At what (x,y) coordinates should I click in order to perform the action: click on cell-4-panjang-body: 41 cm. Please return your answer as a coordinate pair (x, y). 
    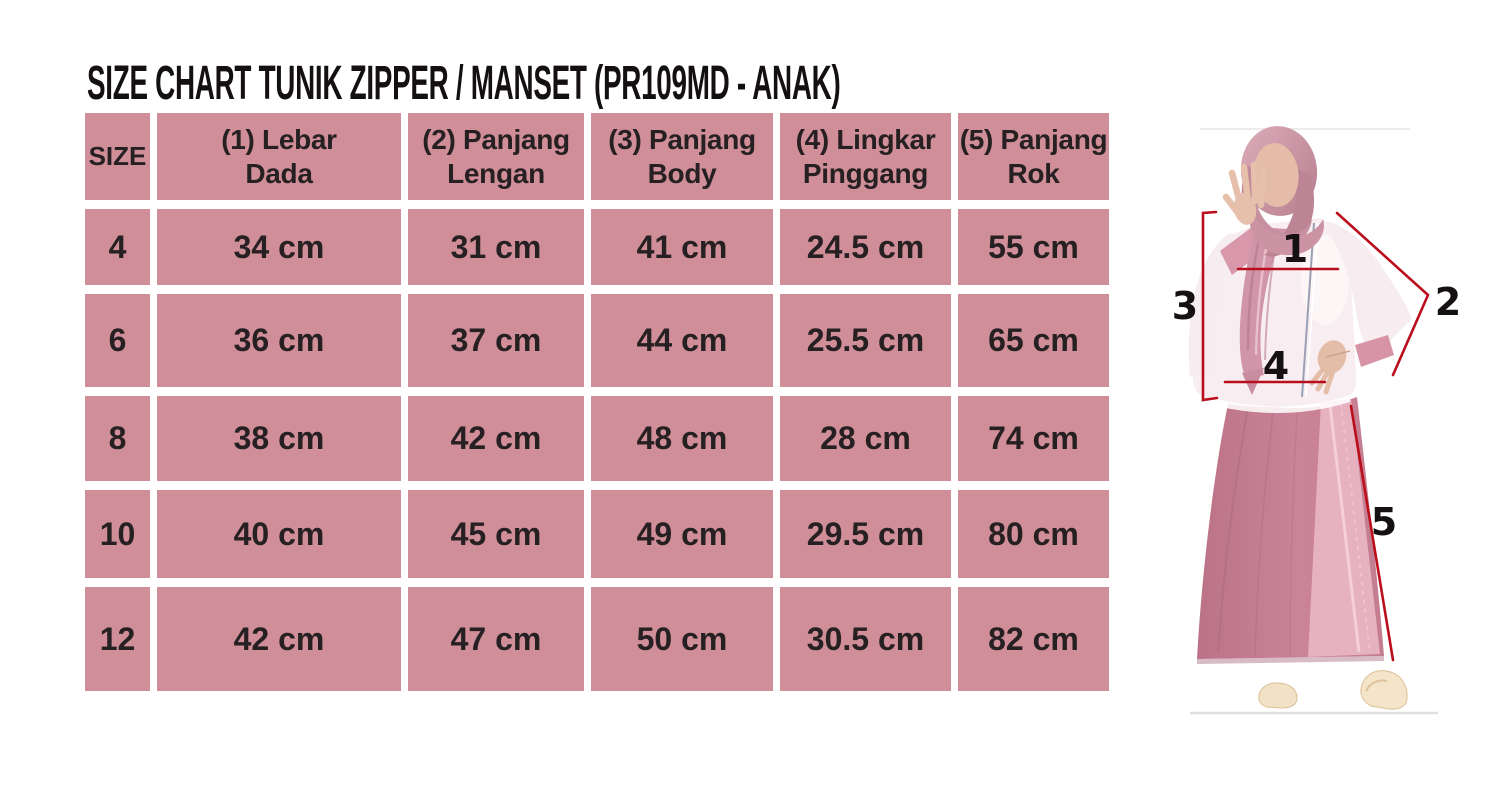
    Looking at the image, I should click on (682, 247).